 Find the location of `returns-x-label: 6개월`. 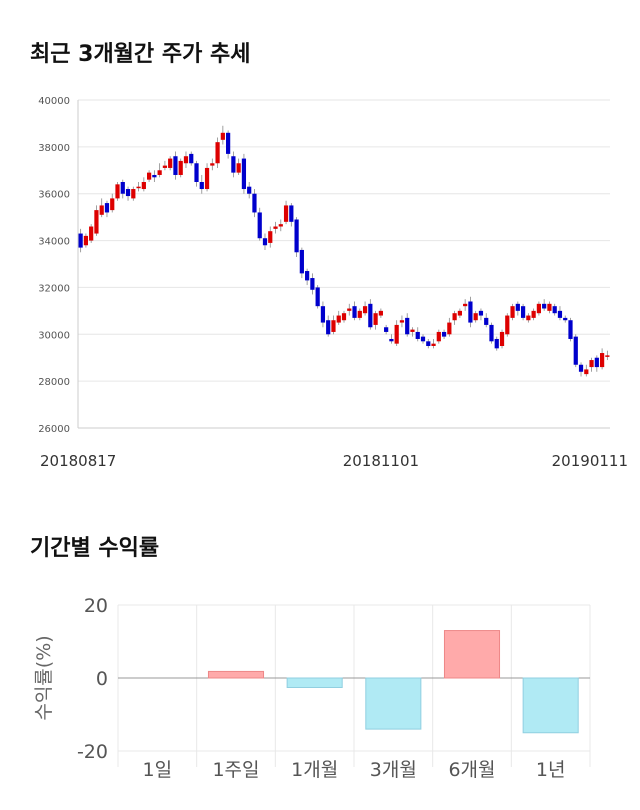

returns-x-label: 6개월 is located at coordinates (471, 770).